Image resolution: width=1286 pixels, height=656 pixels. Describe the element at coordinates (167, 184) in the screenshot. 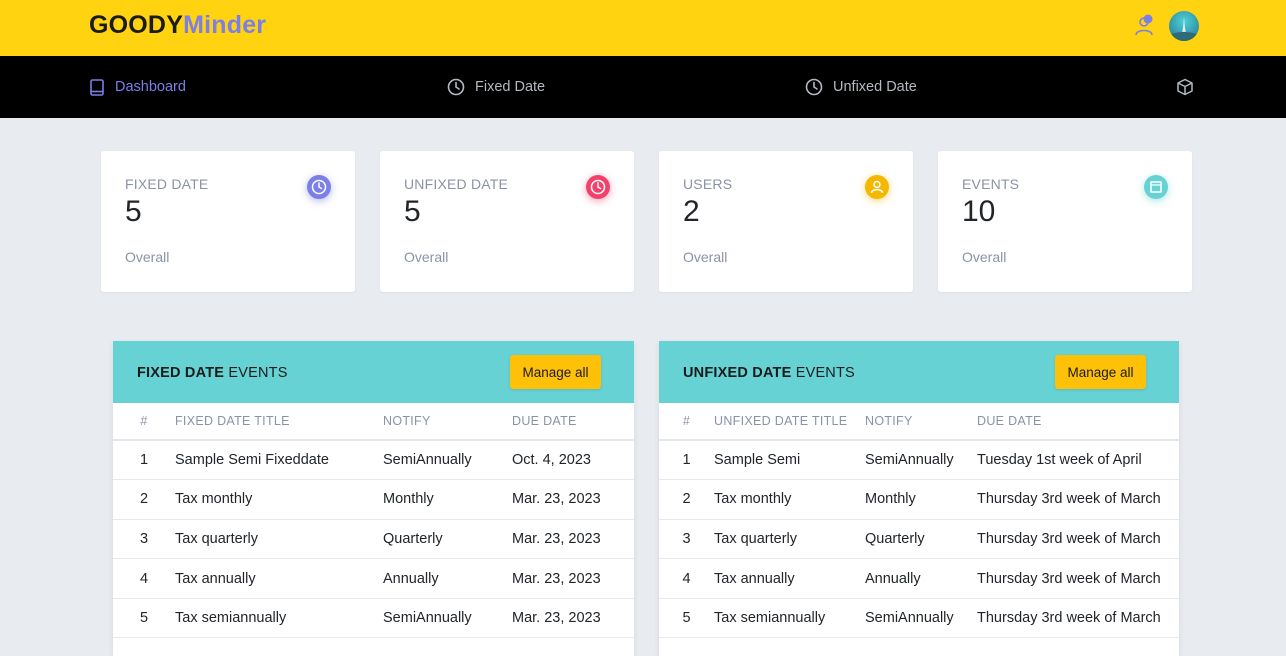

I see `stat-title: FIXED DATE` at that location.